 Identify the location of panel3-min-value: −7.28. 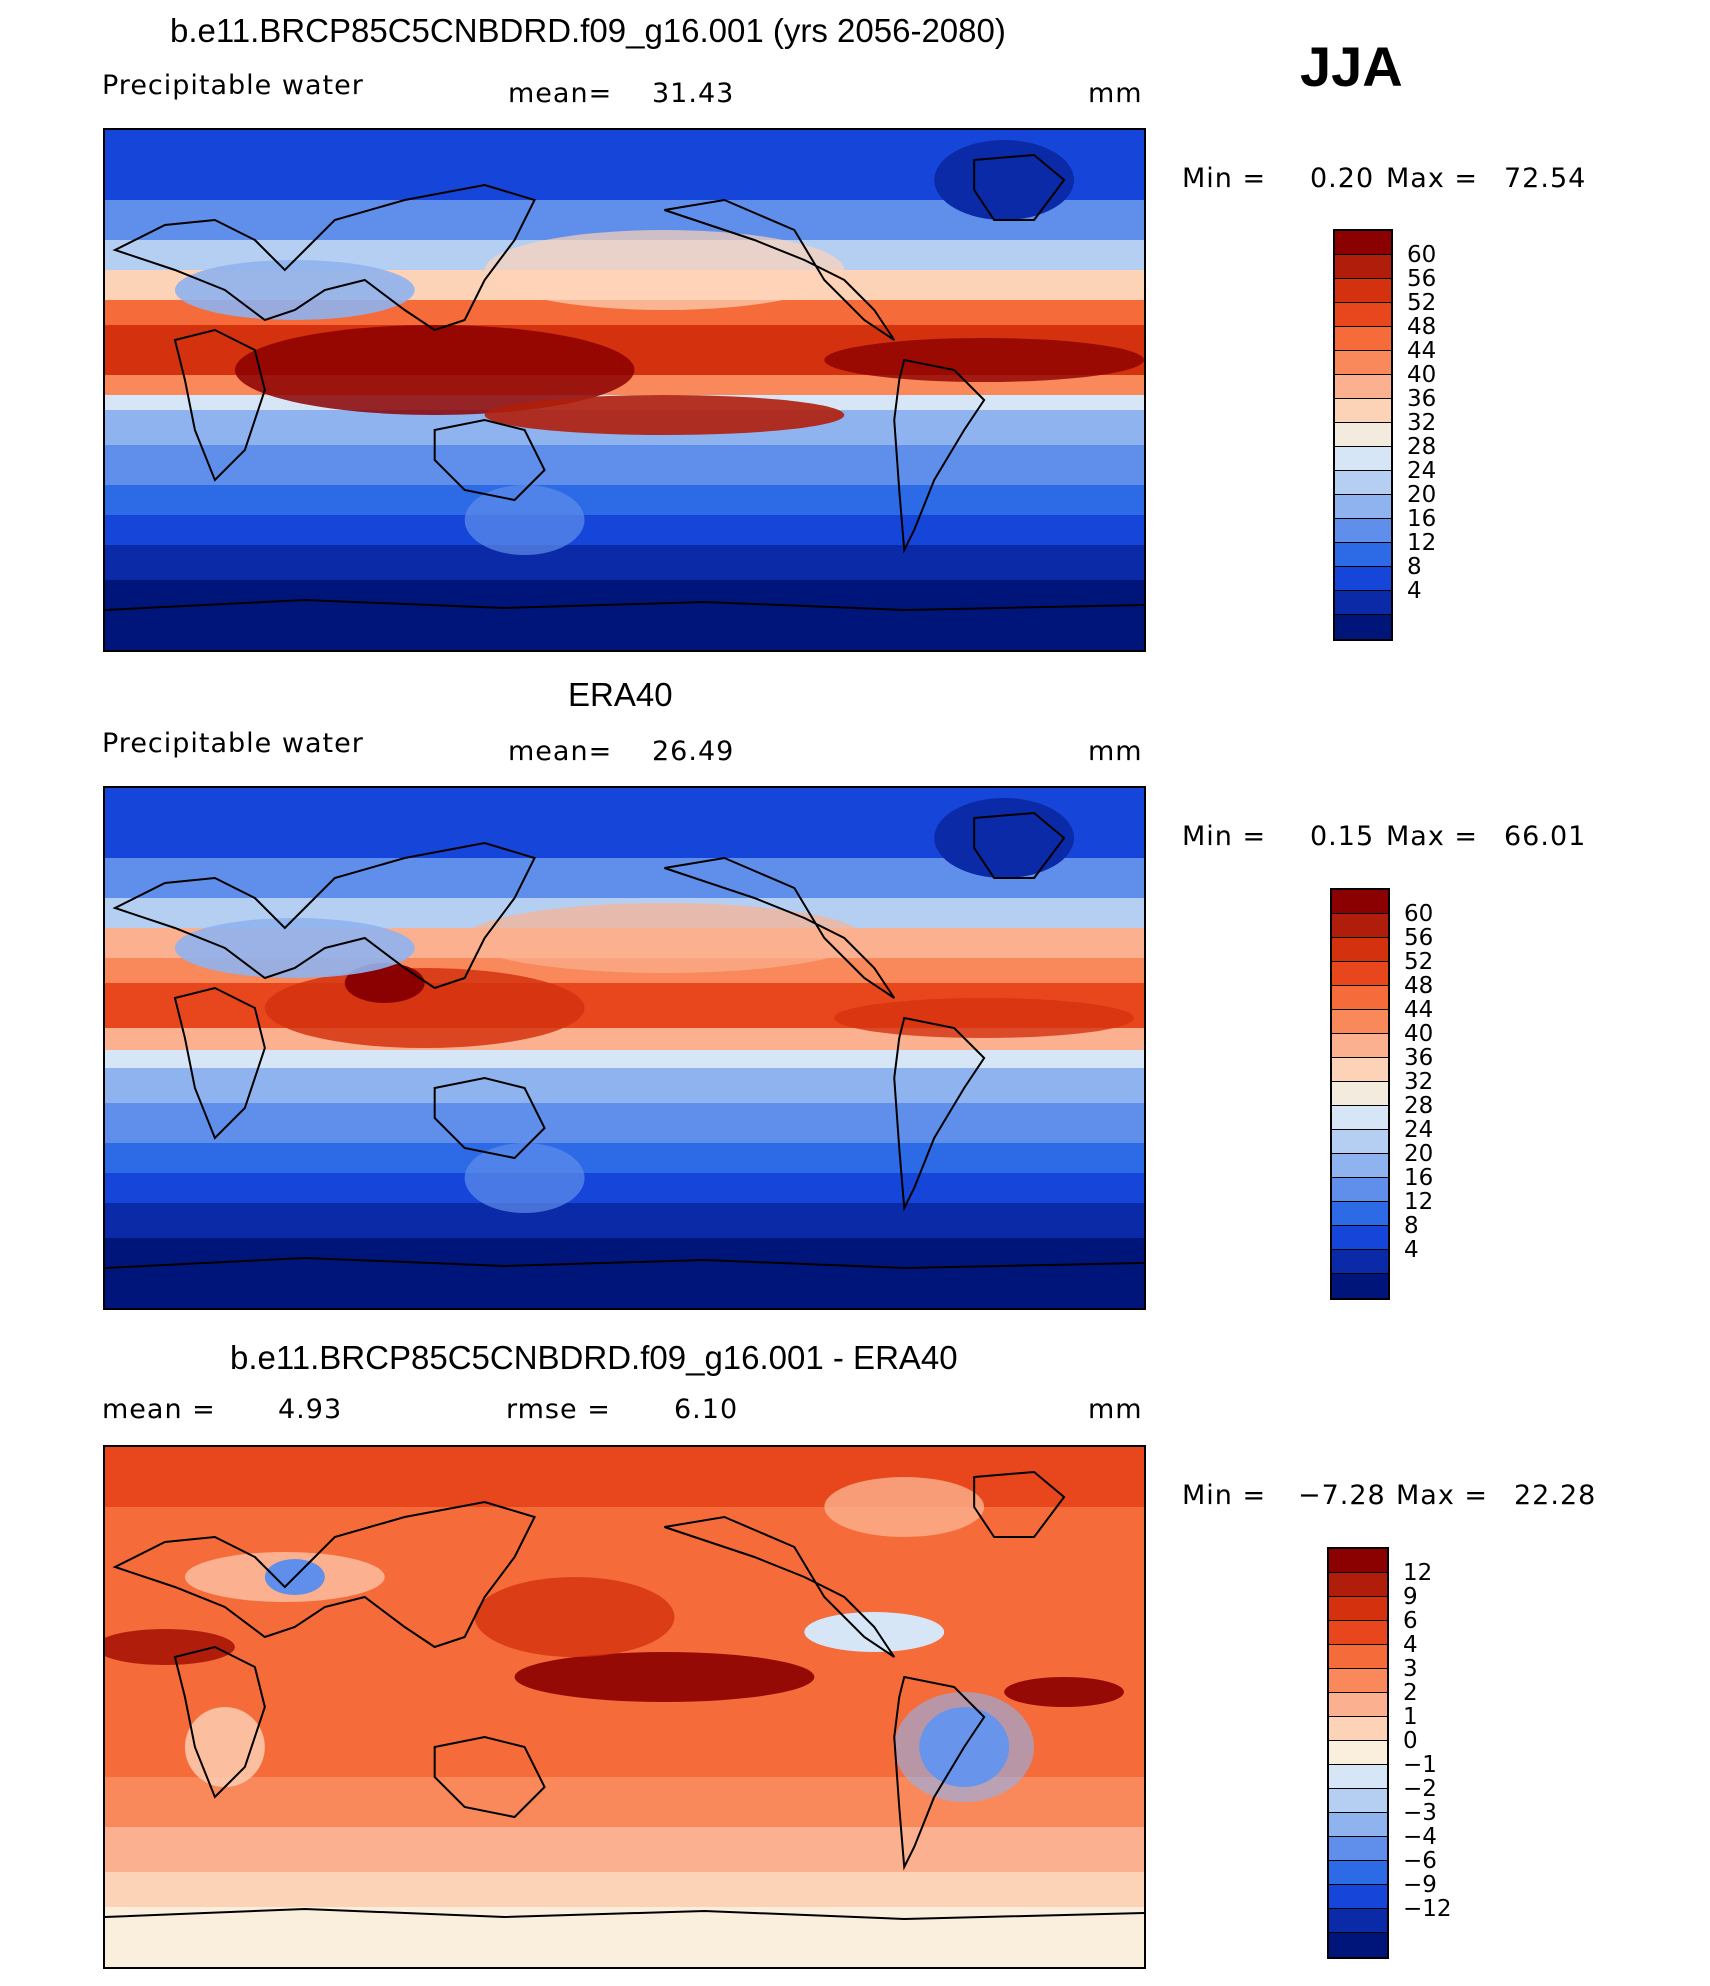
(1342, 1495).